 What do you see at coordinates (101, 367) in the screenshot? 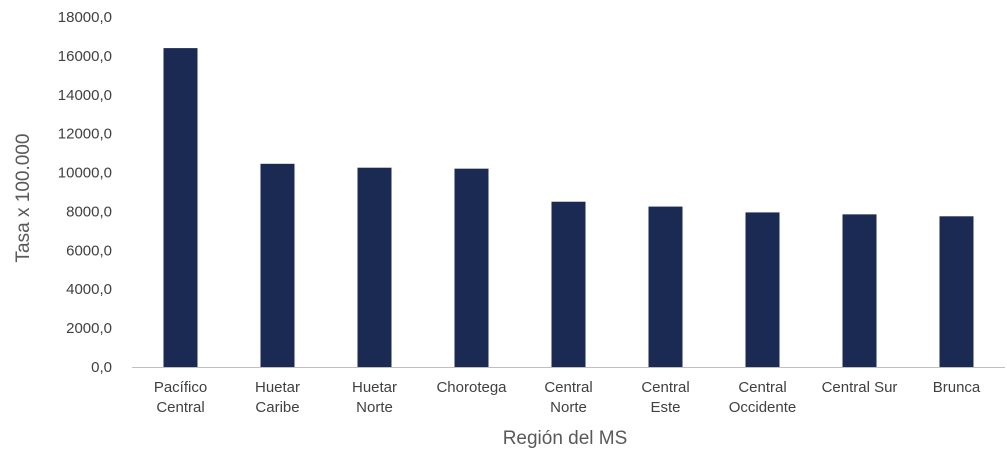
I see `y-tick-label: 0,0` at bounding box center [101, 367].